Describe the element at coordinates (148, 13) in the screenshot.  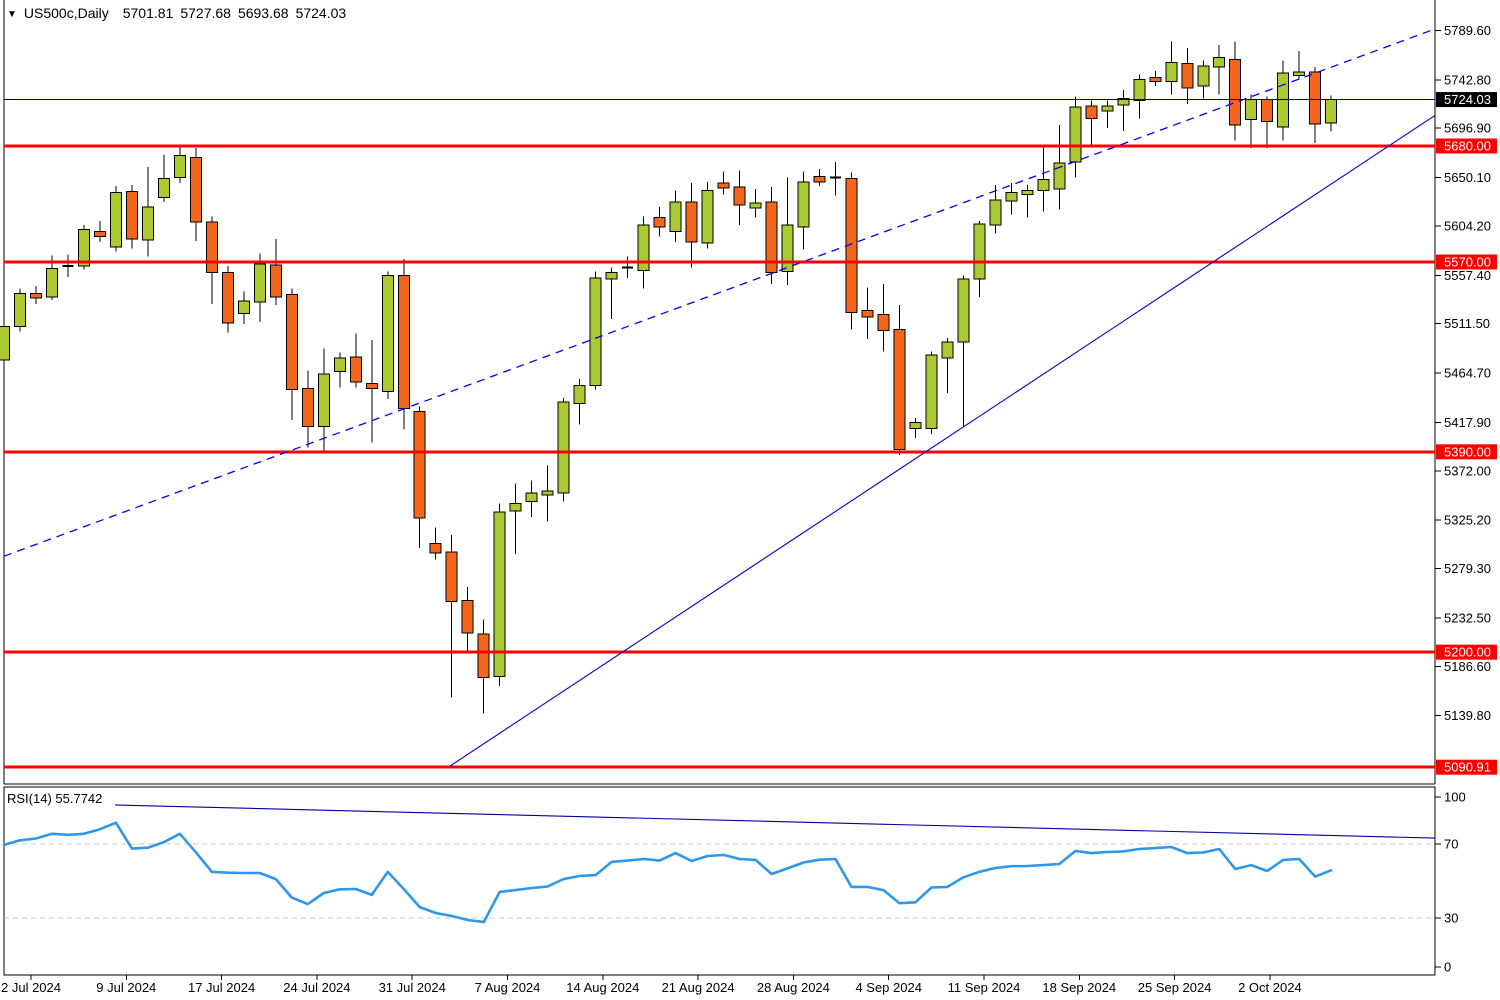
I see `ohlc-open: 5701.81` at that location.